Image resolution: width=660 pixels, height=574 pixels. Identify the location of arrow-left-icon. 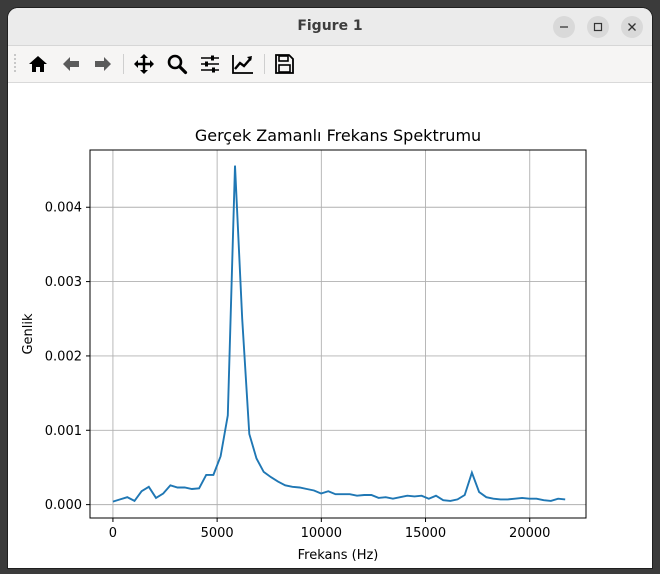
(71, 64).